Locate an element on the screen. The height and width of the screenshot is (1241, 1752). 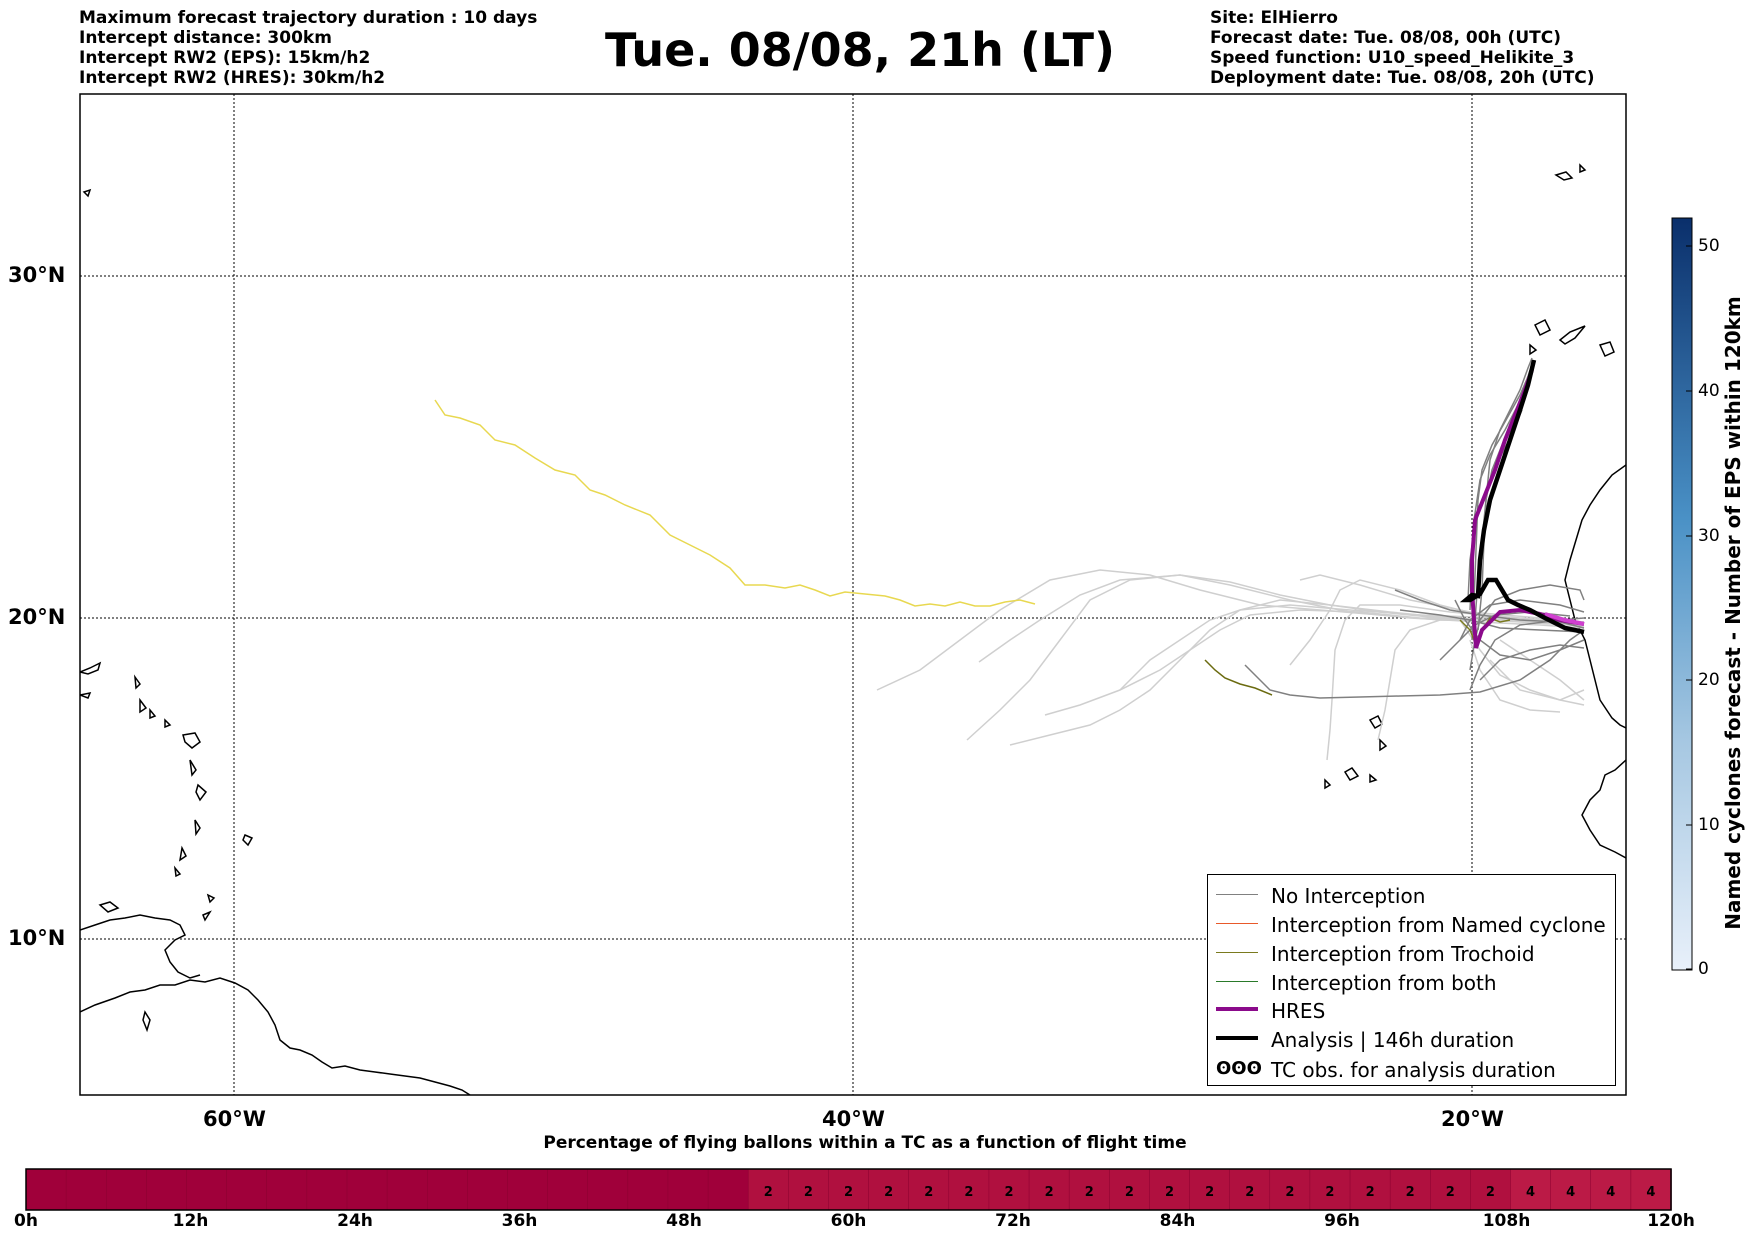
madeira is located at coordinates (1583, 168).